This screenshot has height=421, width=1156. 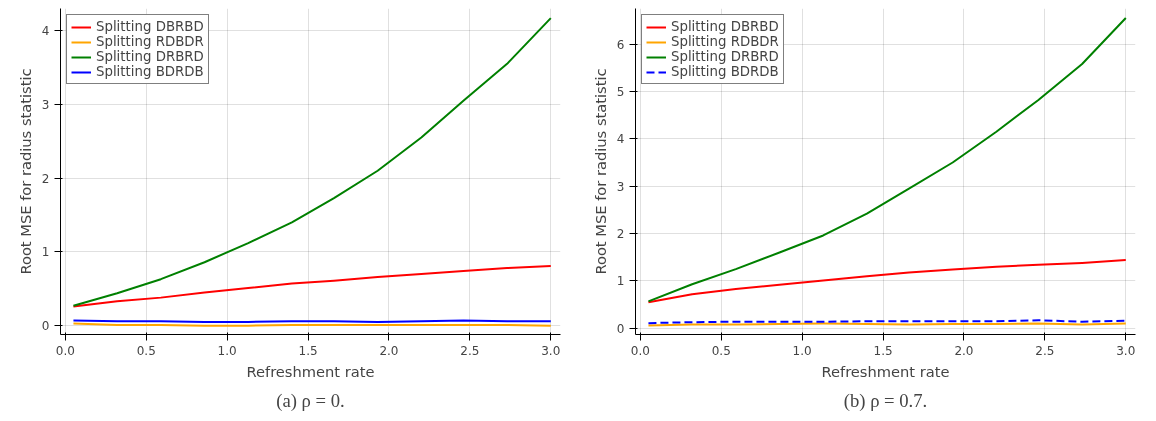 I want to click on text: (b) ρ = 0.7., so click(x=885, y=400).